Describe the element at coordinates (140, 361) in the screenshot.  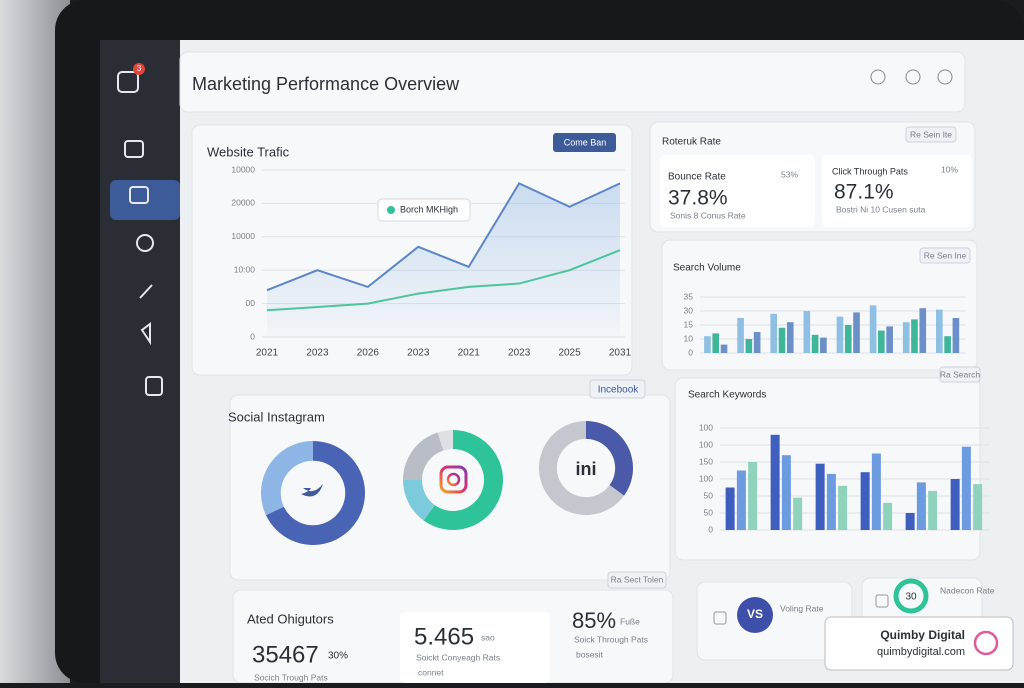
I see `sidebar` at that location.